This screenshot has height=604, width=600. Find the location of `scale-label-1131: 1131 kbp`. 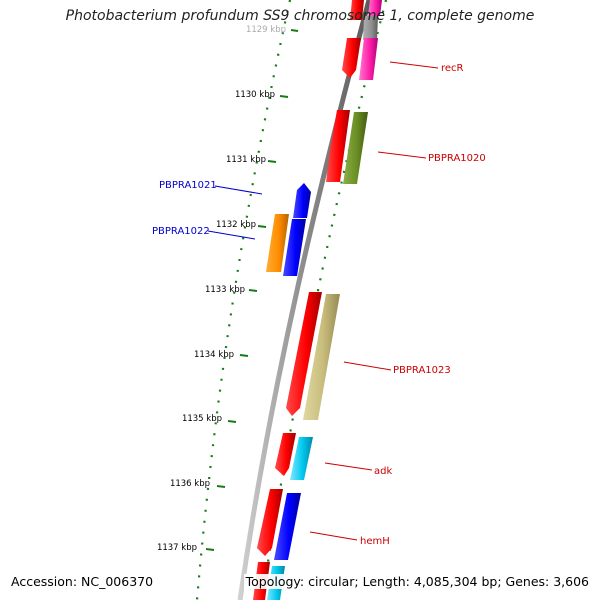

scale-label-1131: 1131 kbp is located at coordinates (246, 160).